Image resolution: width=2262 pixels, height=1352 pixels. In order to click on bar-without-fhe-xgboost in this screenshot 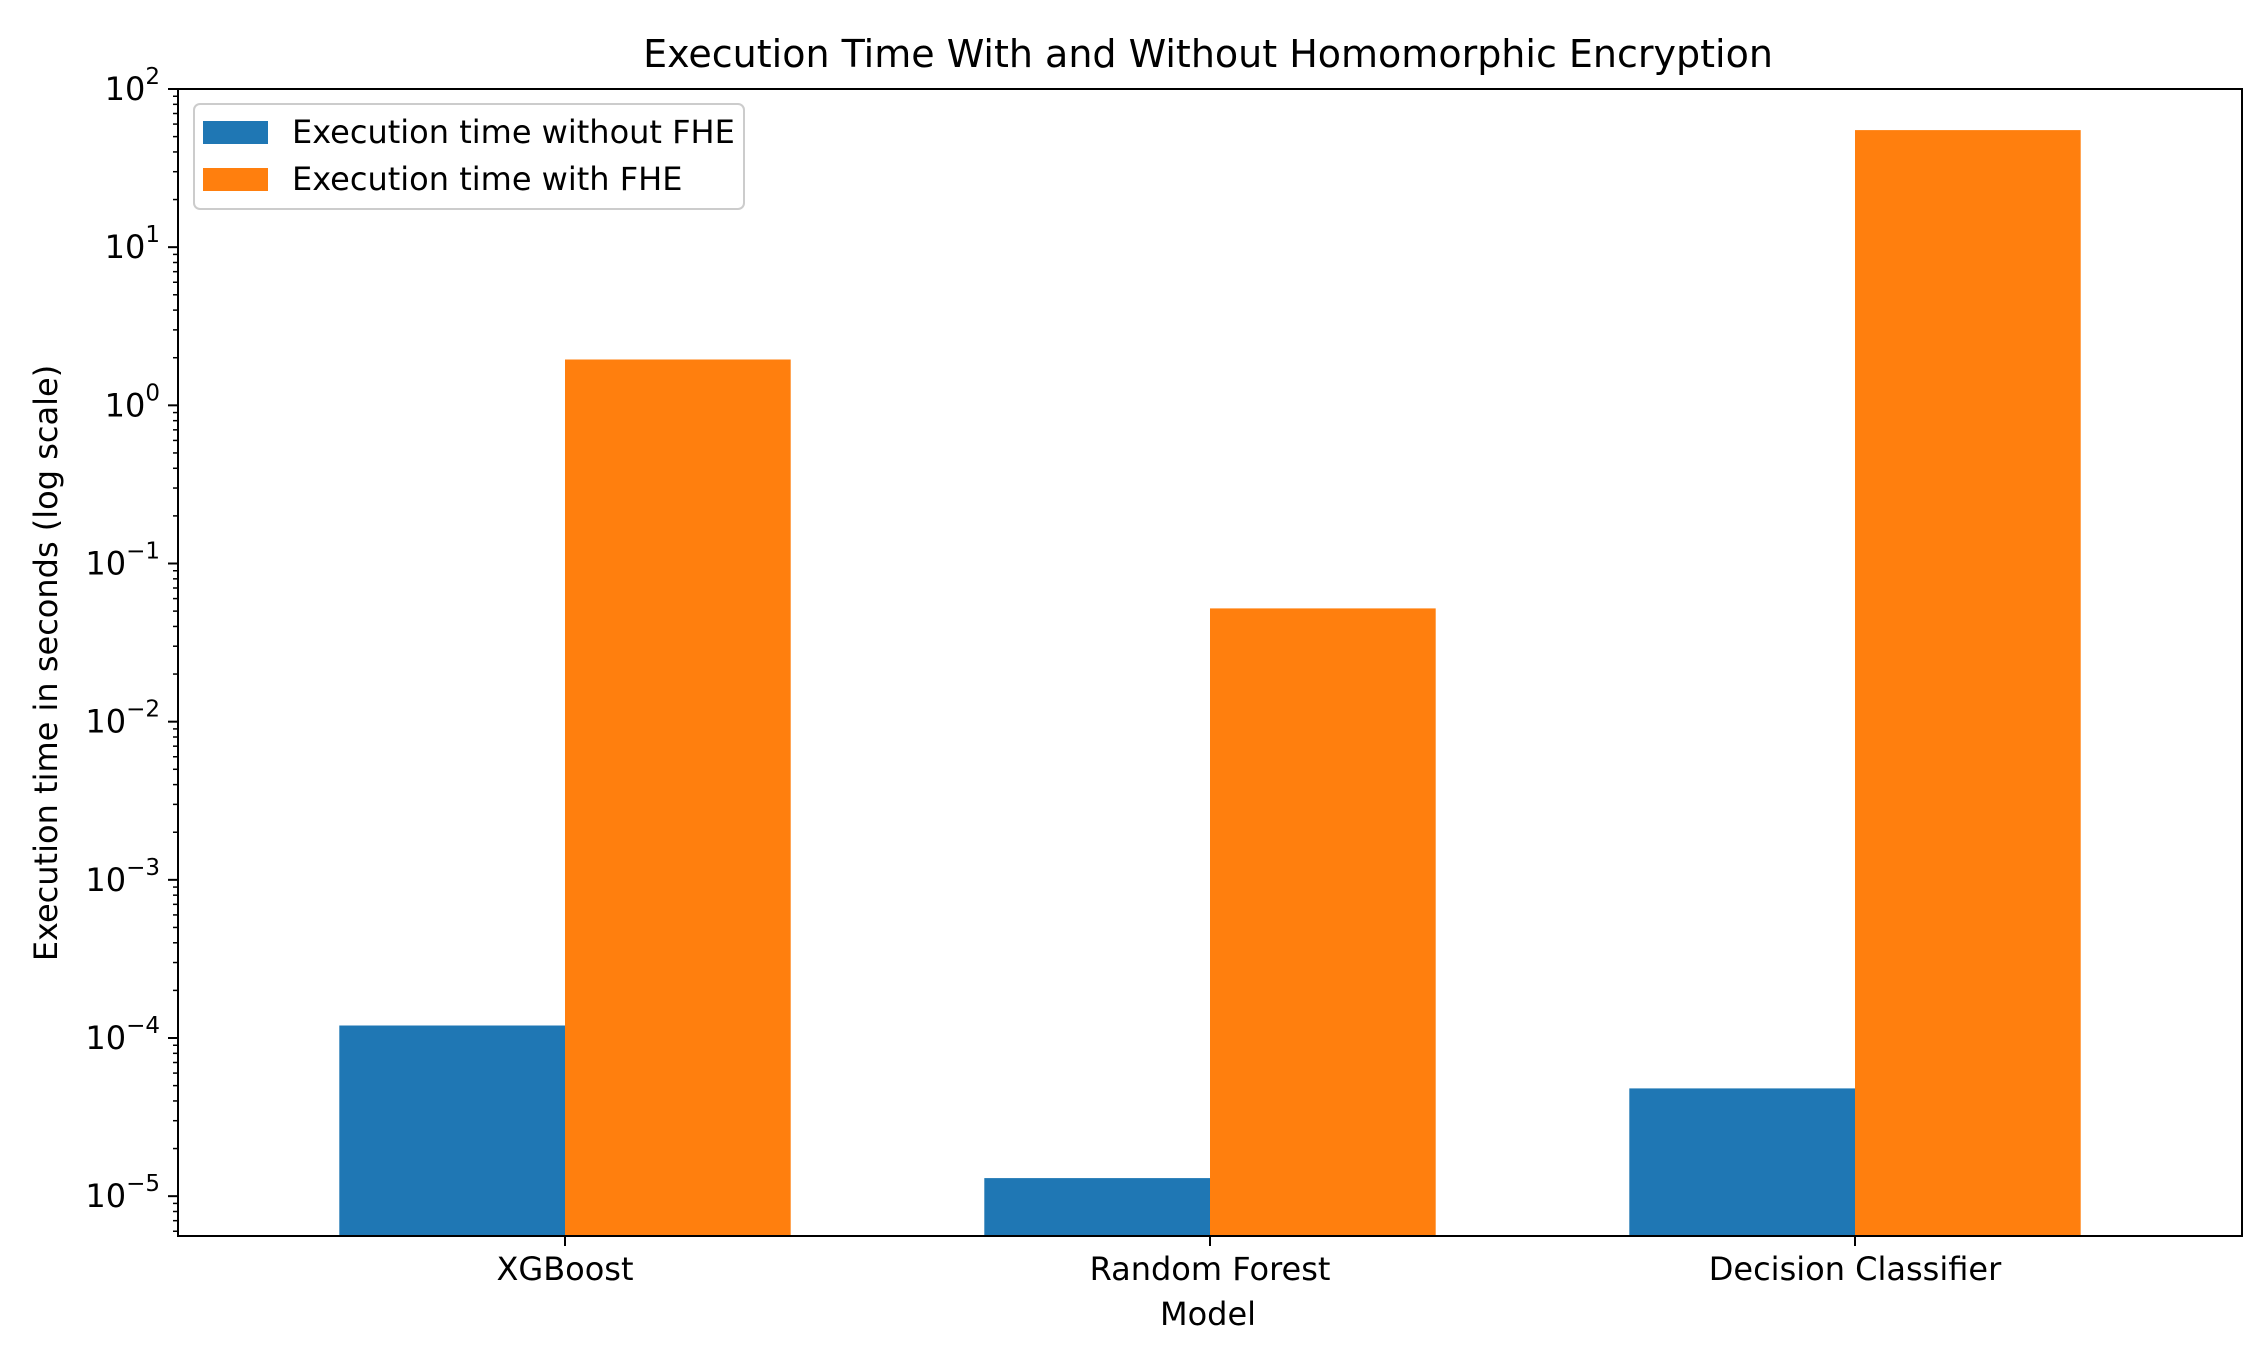, I will do `click(452, 1130)`.